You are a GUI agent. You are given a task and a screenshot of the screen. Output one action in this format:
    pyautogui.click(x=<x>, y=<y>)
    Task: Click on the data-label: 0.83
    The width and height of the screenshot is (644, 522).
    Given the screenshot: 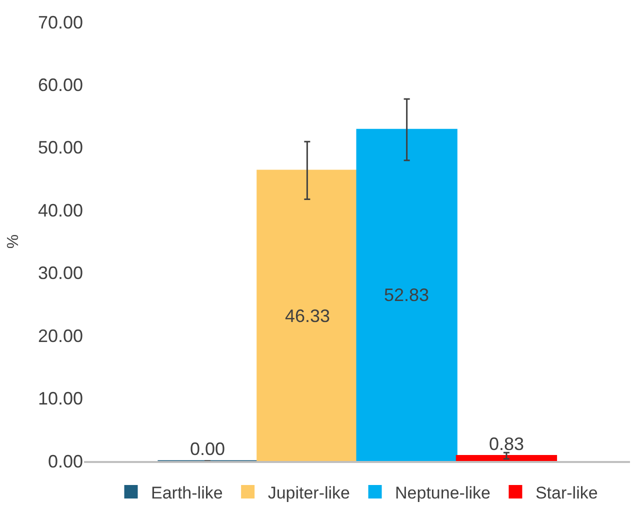 What is the action you would take?
    pyautogui.click(x=506, y=444)
    